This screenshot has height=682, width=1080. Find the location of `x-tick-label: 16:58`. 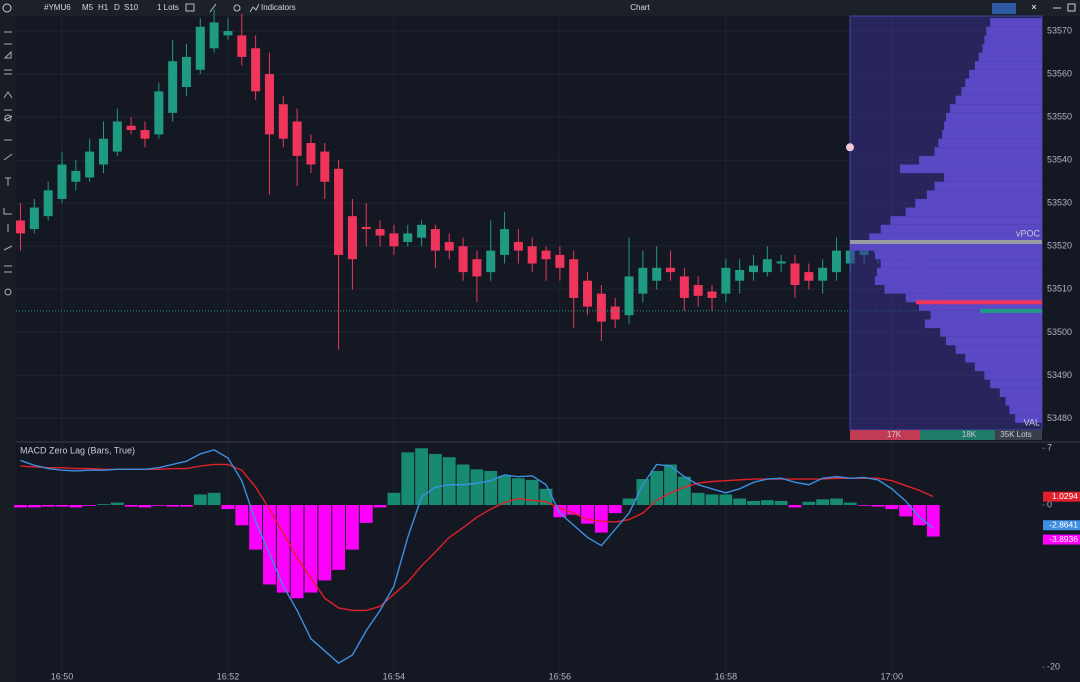

x-tick-label: 16:58 is located at coordinates (726, 676).